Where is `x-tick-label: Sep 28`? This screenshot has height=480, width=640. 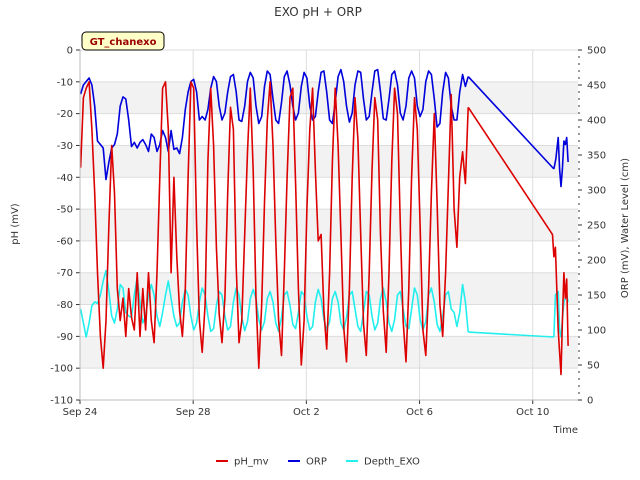
x-tick-label: Sep 28 is located at coordinates (193, 412).